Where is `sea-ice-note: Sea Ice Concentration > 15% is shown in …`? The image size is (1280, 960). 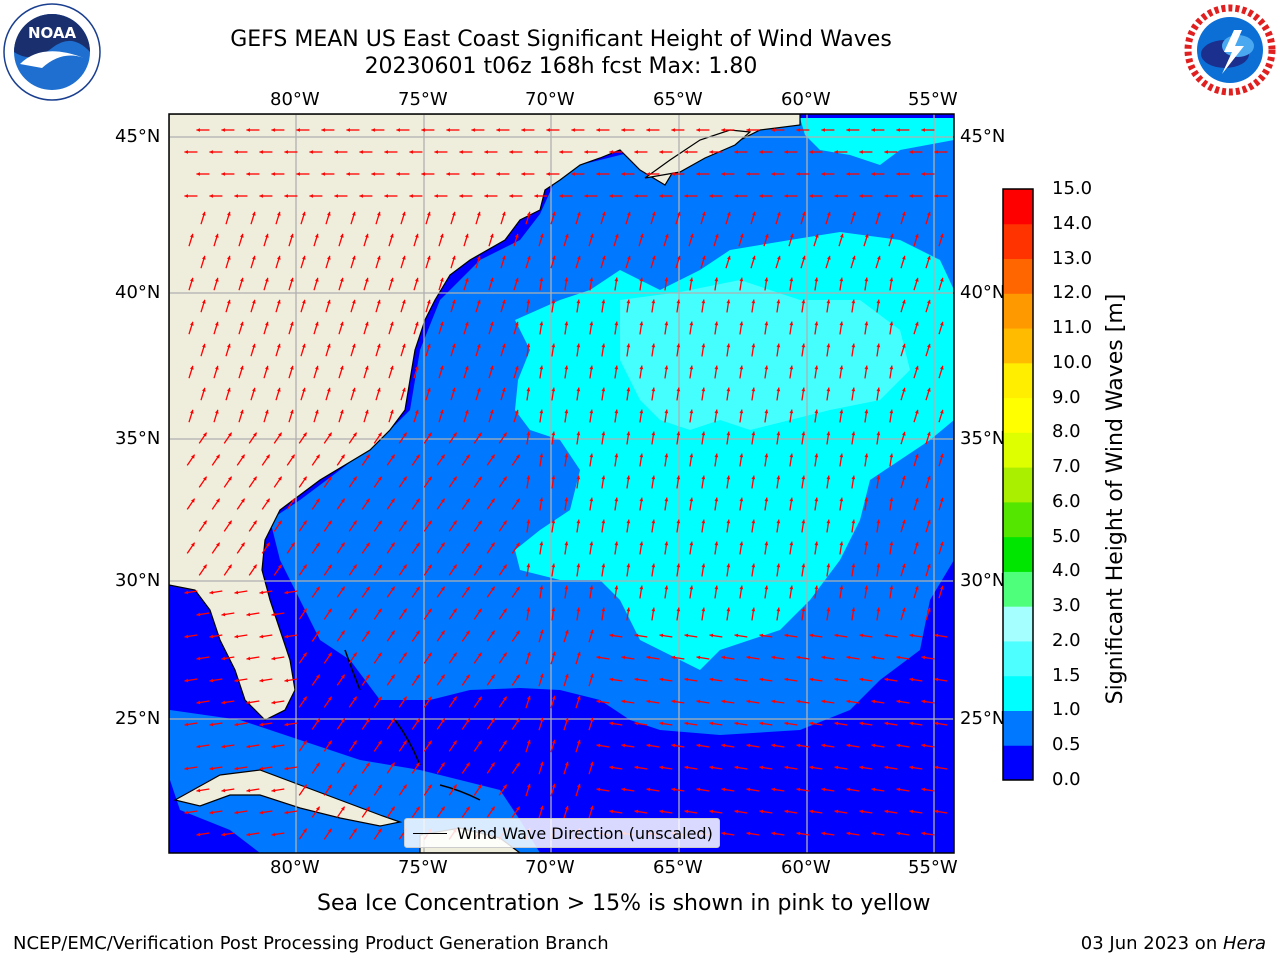 sea-ice-note: Sea Ice Concentration > 15% is shown in … is located at coordinates (624, 903).